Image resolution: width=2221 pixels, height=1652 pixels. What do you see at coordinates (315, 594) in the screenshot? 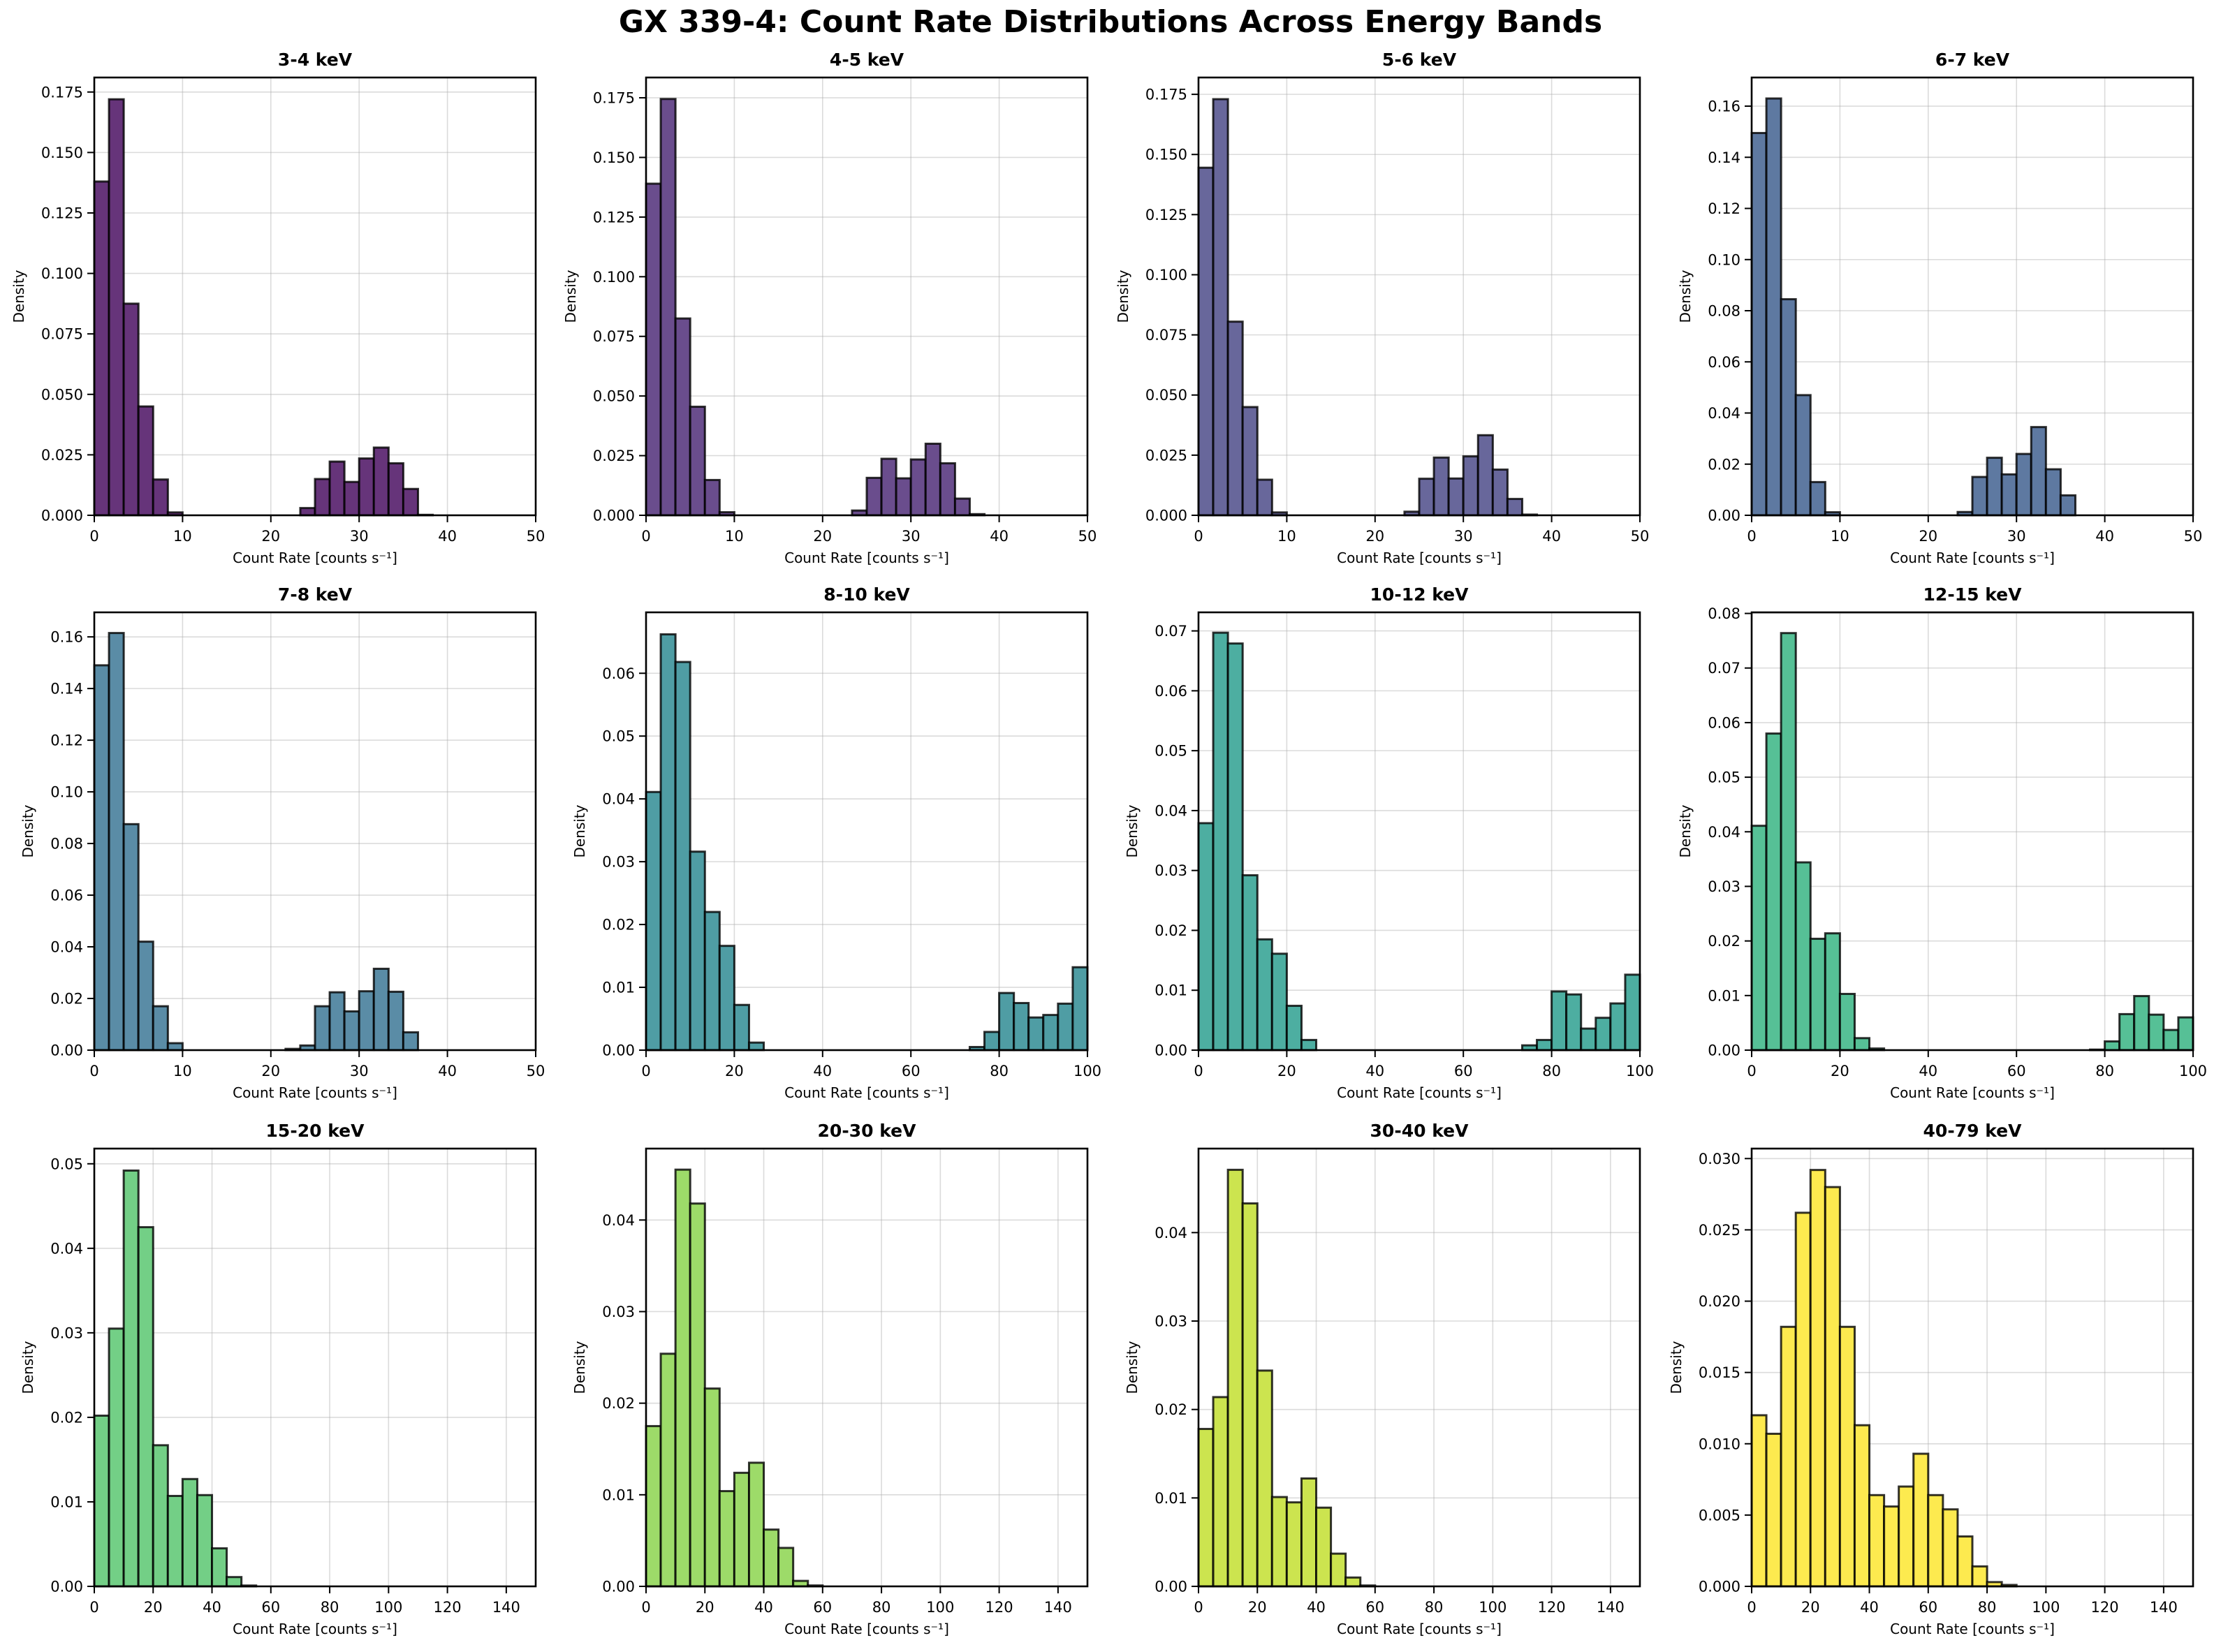
I see `subplot-title: 7-8 keV` at bounding box center [315, 594].